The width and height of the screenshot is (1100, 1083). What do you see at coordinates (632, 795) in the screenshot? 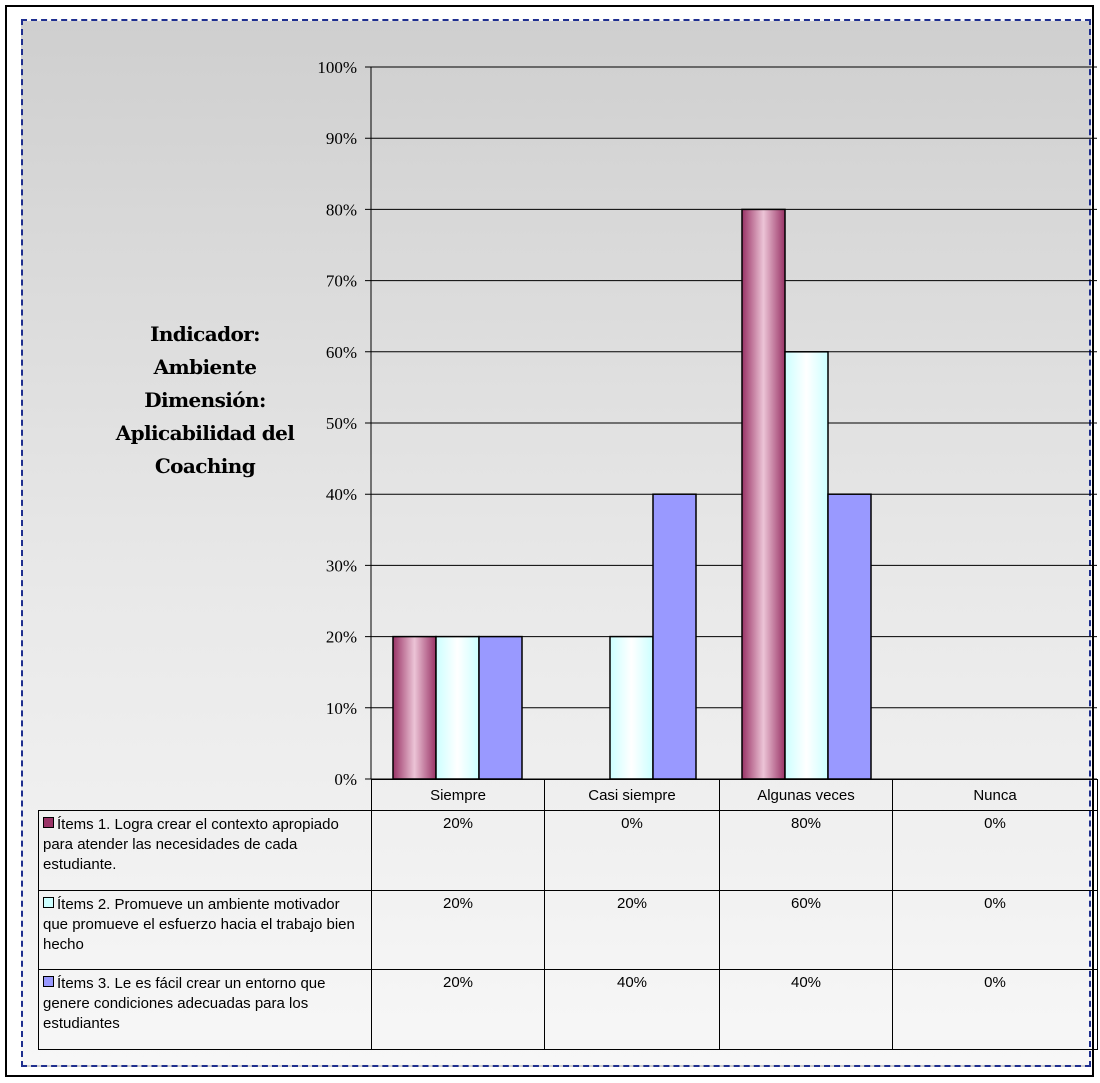
I see `category-header: Casi siempre` at bounding box center [632, 795].